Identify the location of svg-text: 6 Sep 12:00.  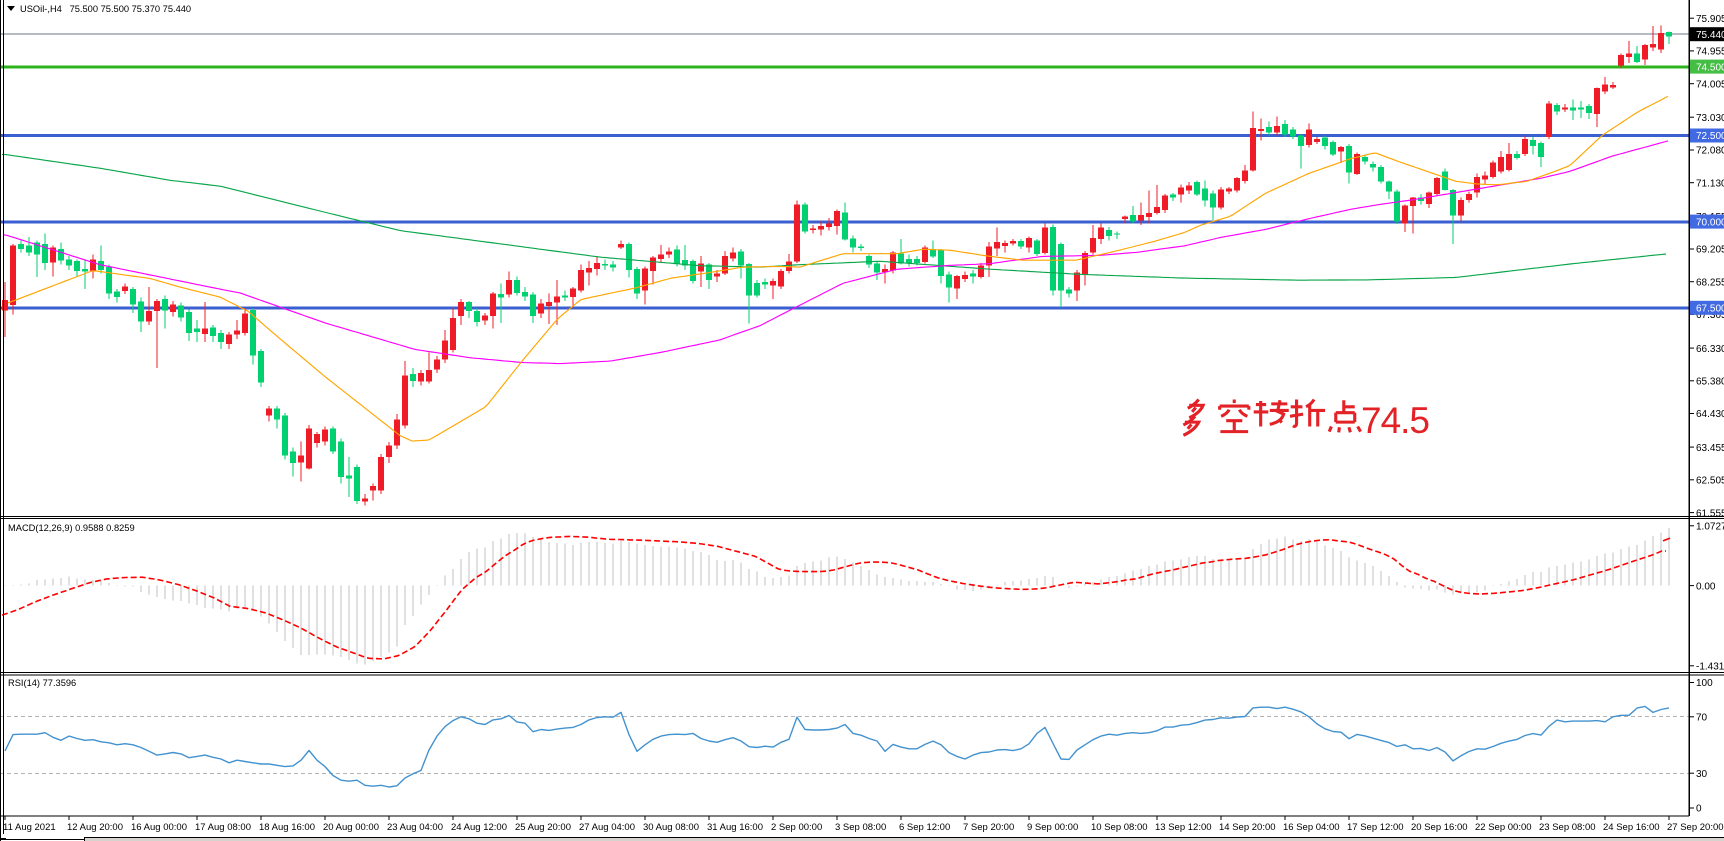
(924, 827).